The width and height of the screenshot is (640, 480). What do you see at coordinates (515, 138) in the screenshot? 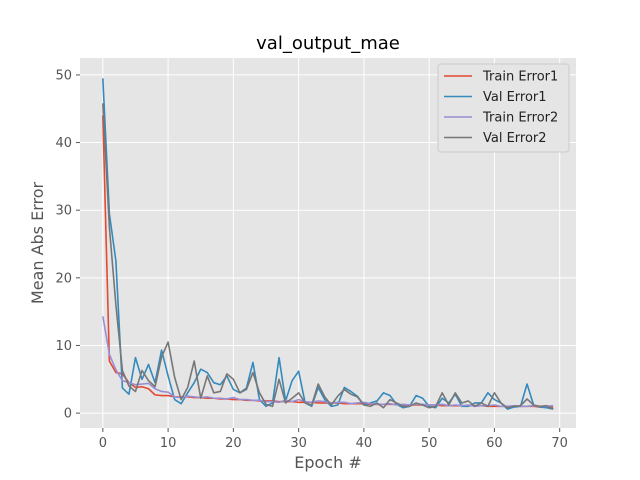
I see `legend-label: Val Error2` at bounding box center [515, 138].